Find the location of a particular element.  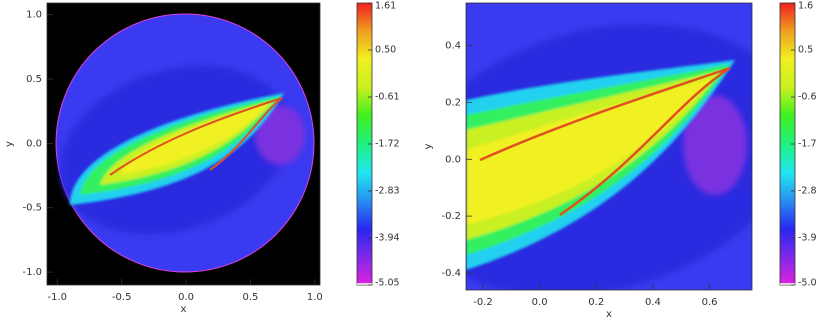

y-tick-label: -0.4 is located at coordinates (451, 273).